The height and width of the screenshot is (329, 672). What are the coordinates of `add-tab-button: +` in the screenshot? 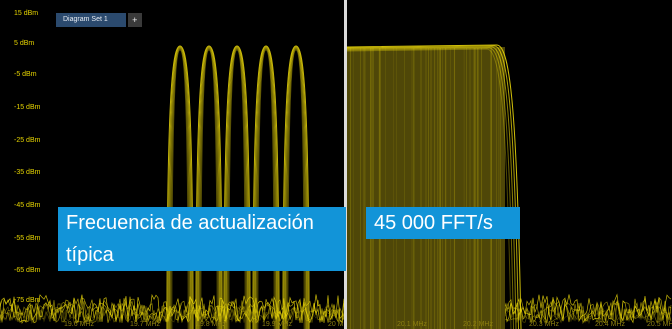 It's located at (134, 20).